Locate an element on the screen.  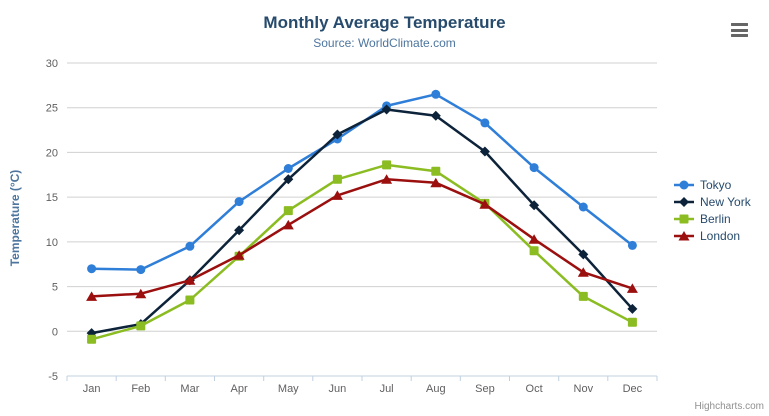
chart-subtitle: Source: WorldClimate.com is located at coordinates (384, 43).